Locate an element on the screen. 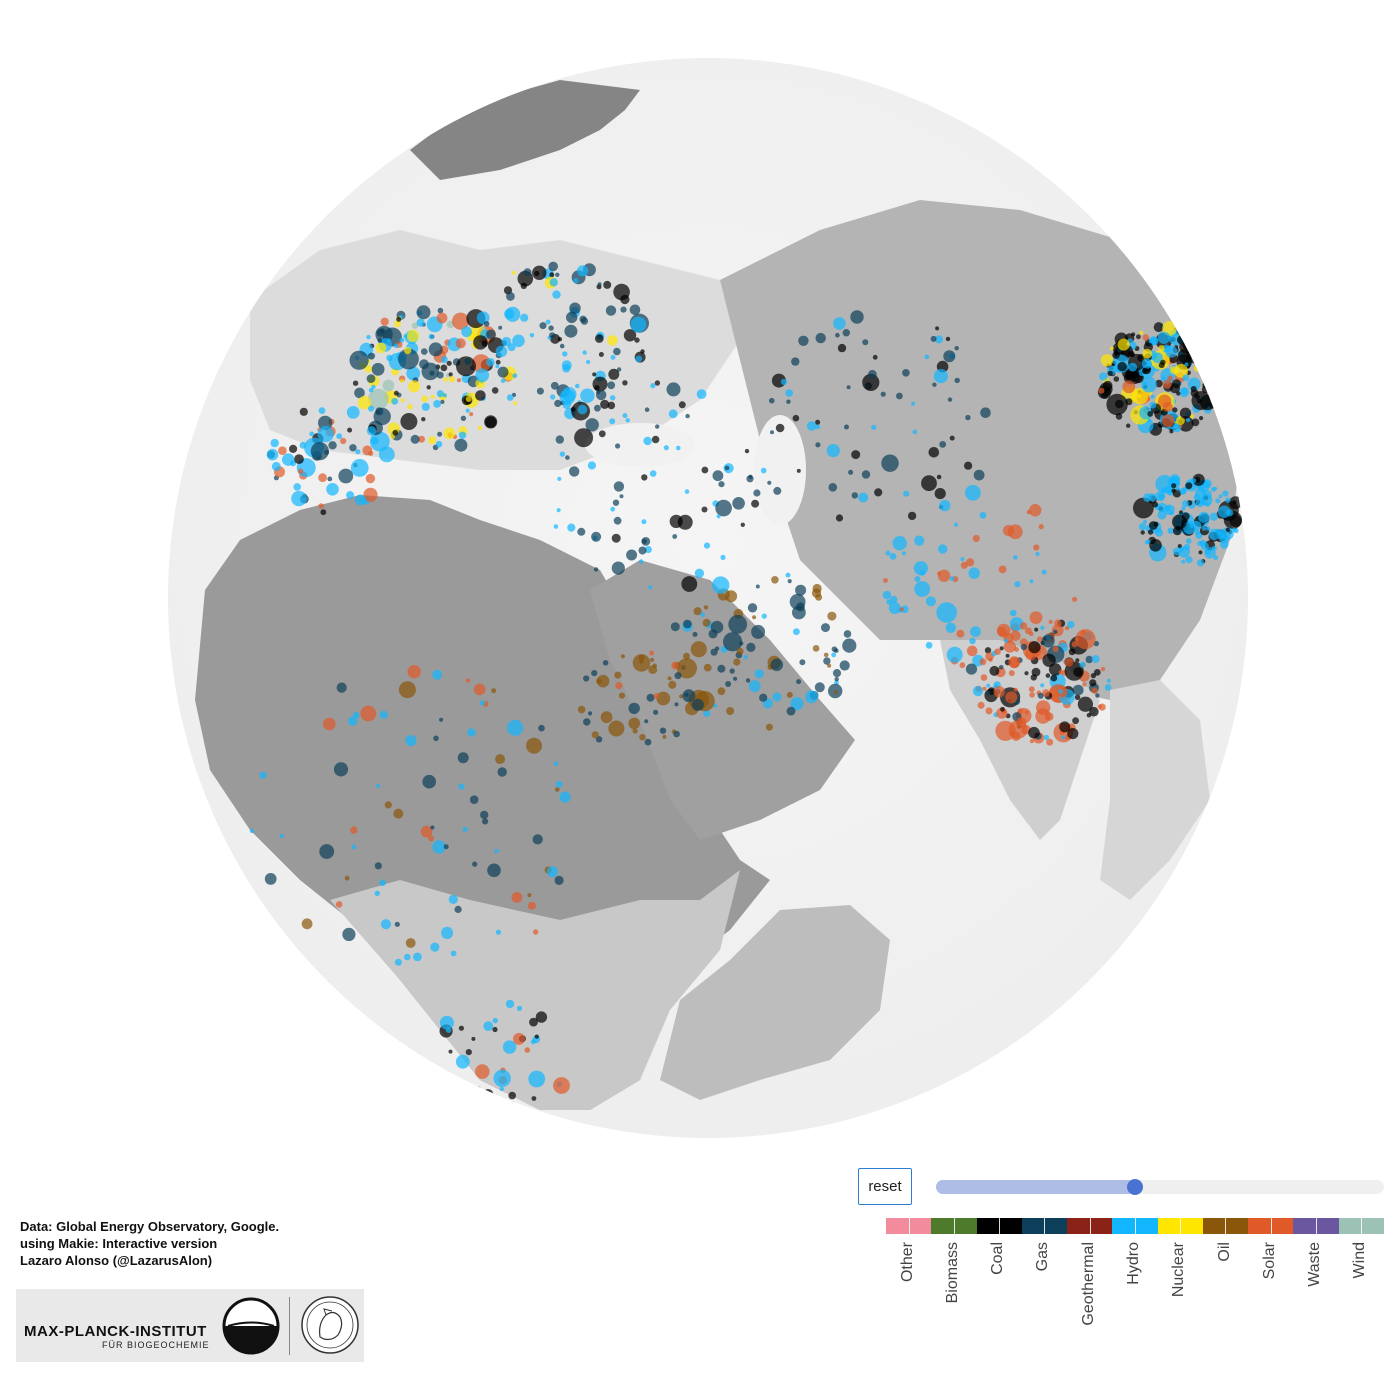  minerva-seal-icon is located at coordinates (330, 1325).